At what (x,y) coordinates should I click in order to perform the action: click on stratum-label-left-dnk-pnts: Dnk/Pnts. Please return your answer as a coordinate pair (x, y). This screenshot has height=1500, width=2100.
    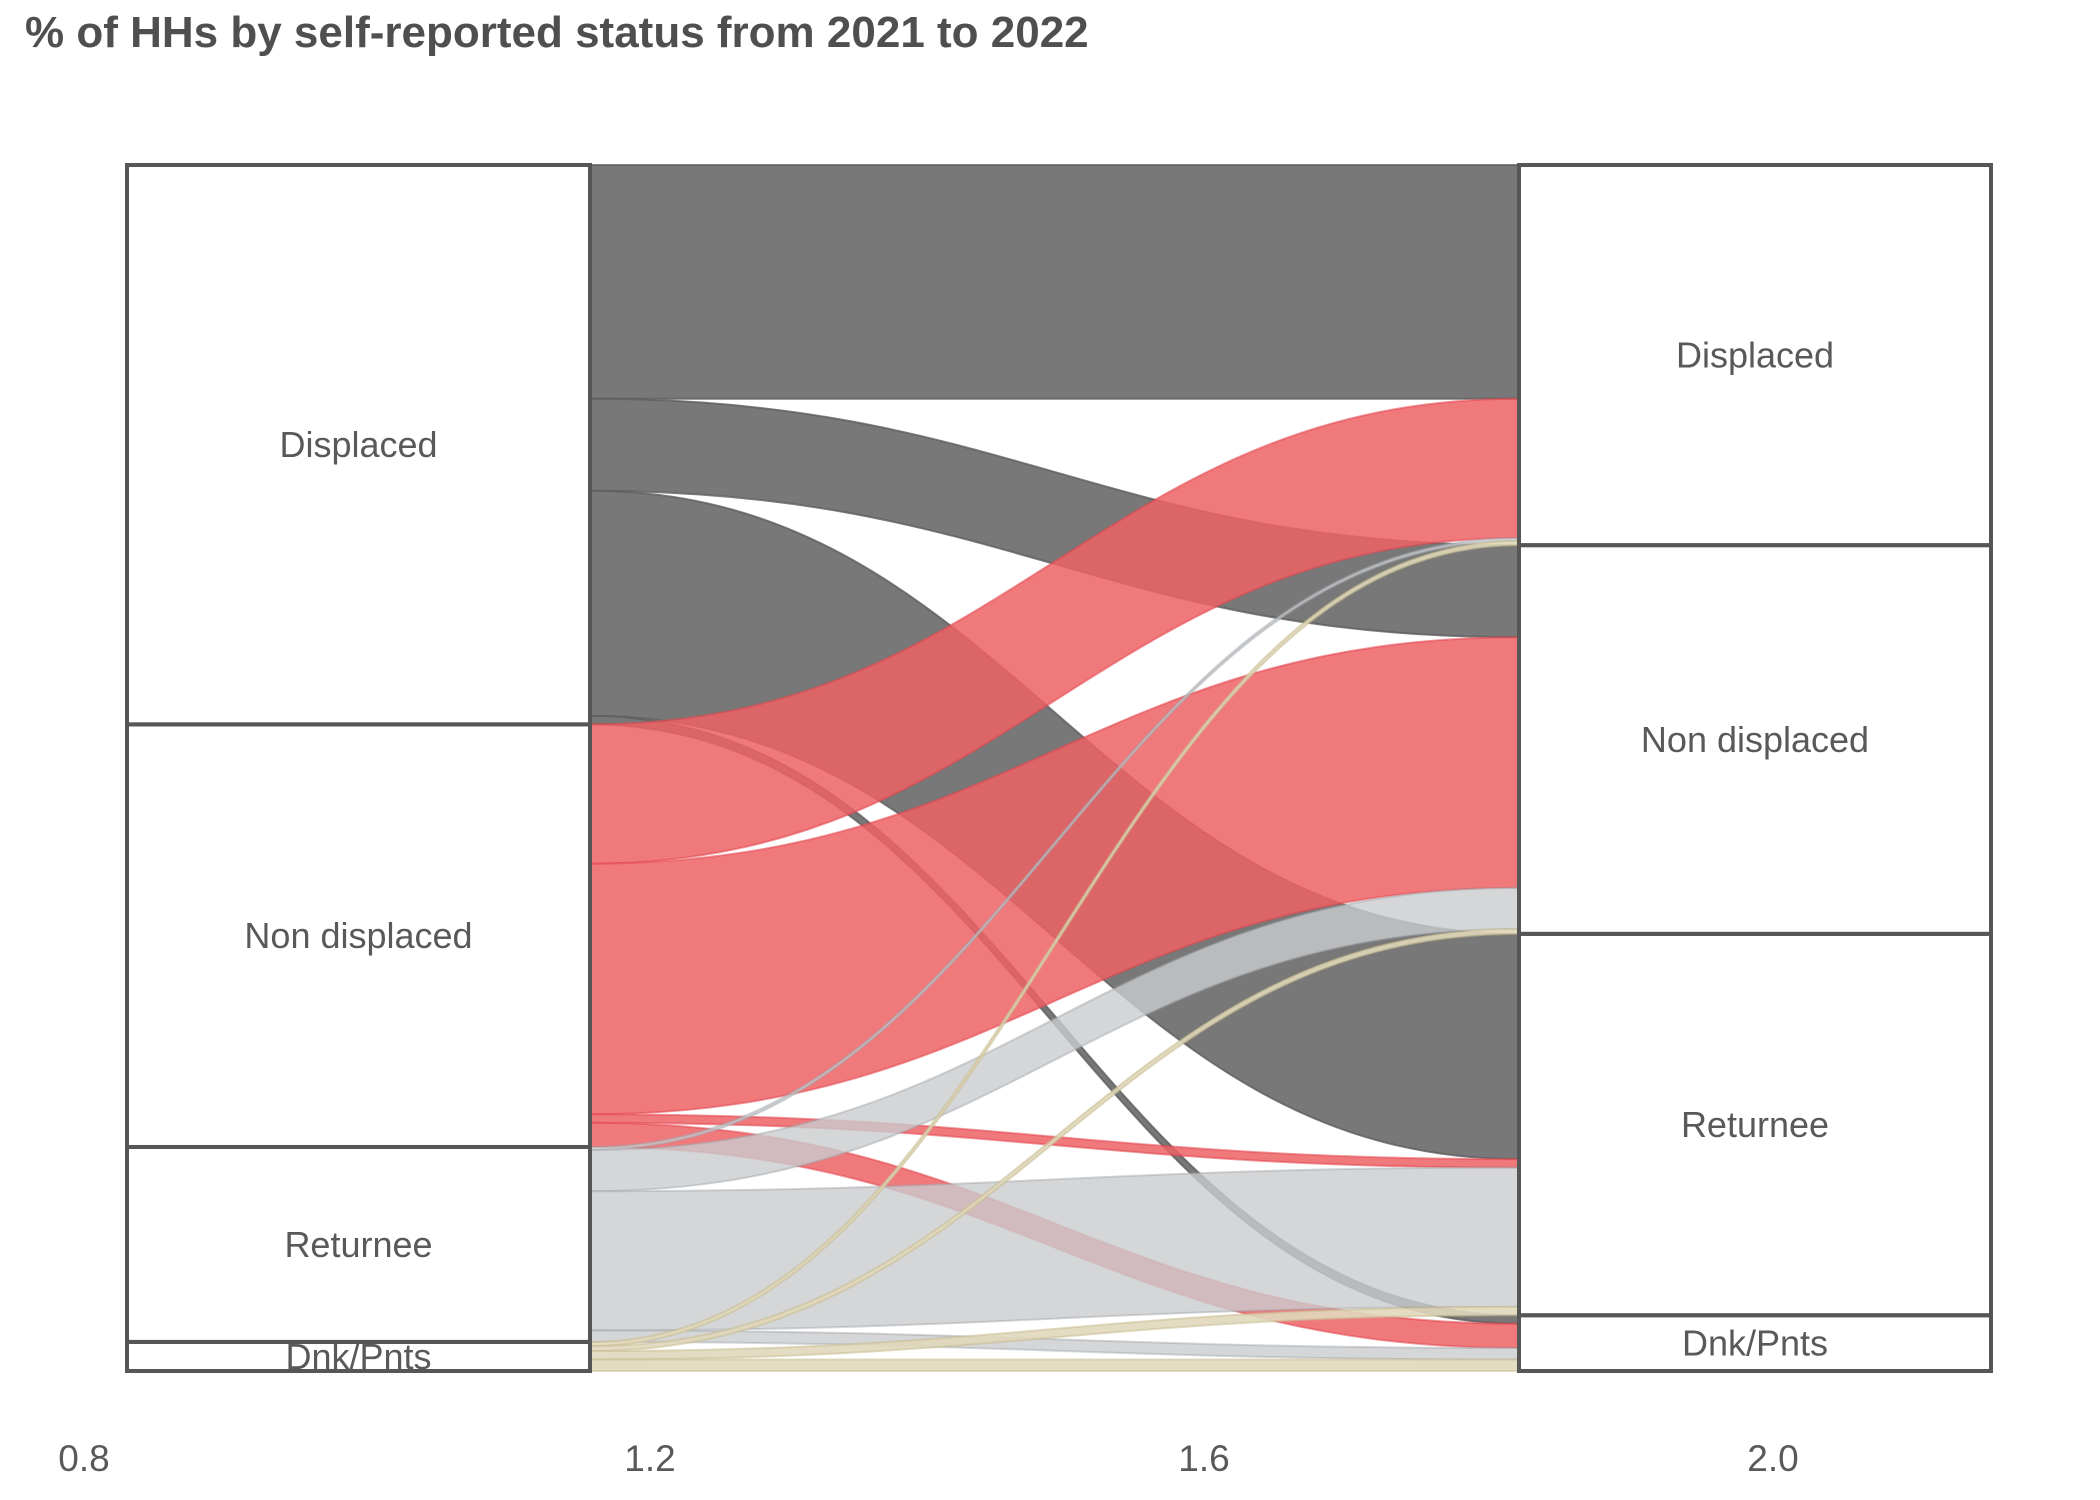
    Looking at the image, I should click on (358, 1356).